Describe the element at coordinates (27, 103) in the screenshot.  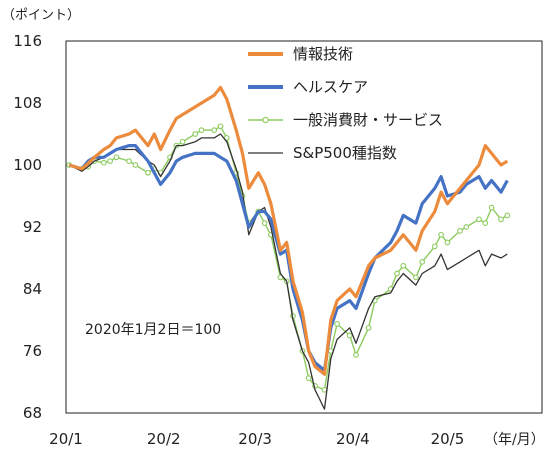
I see `y-tick-label: 108` at that location.